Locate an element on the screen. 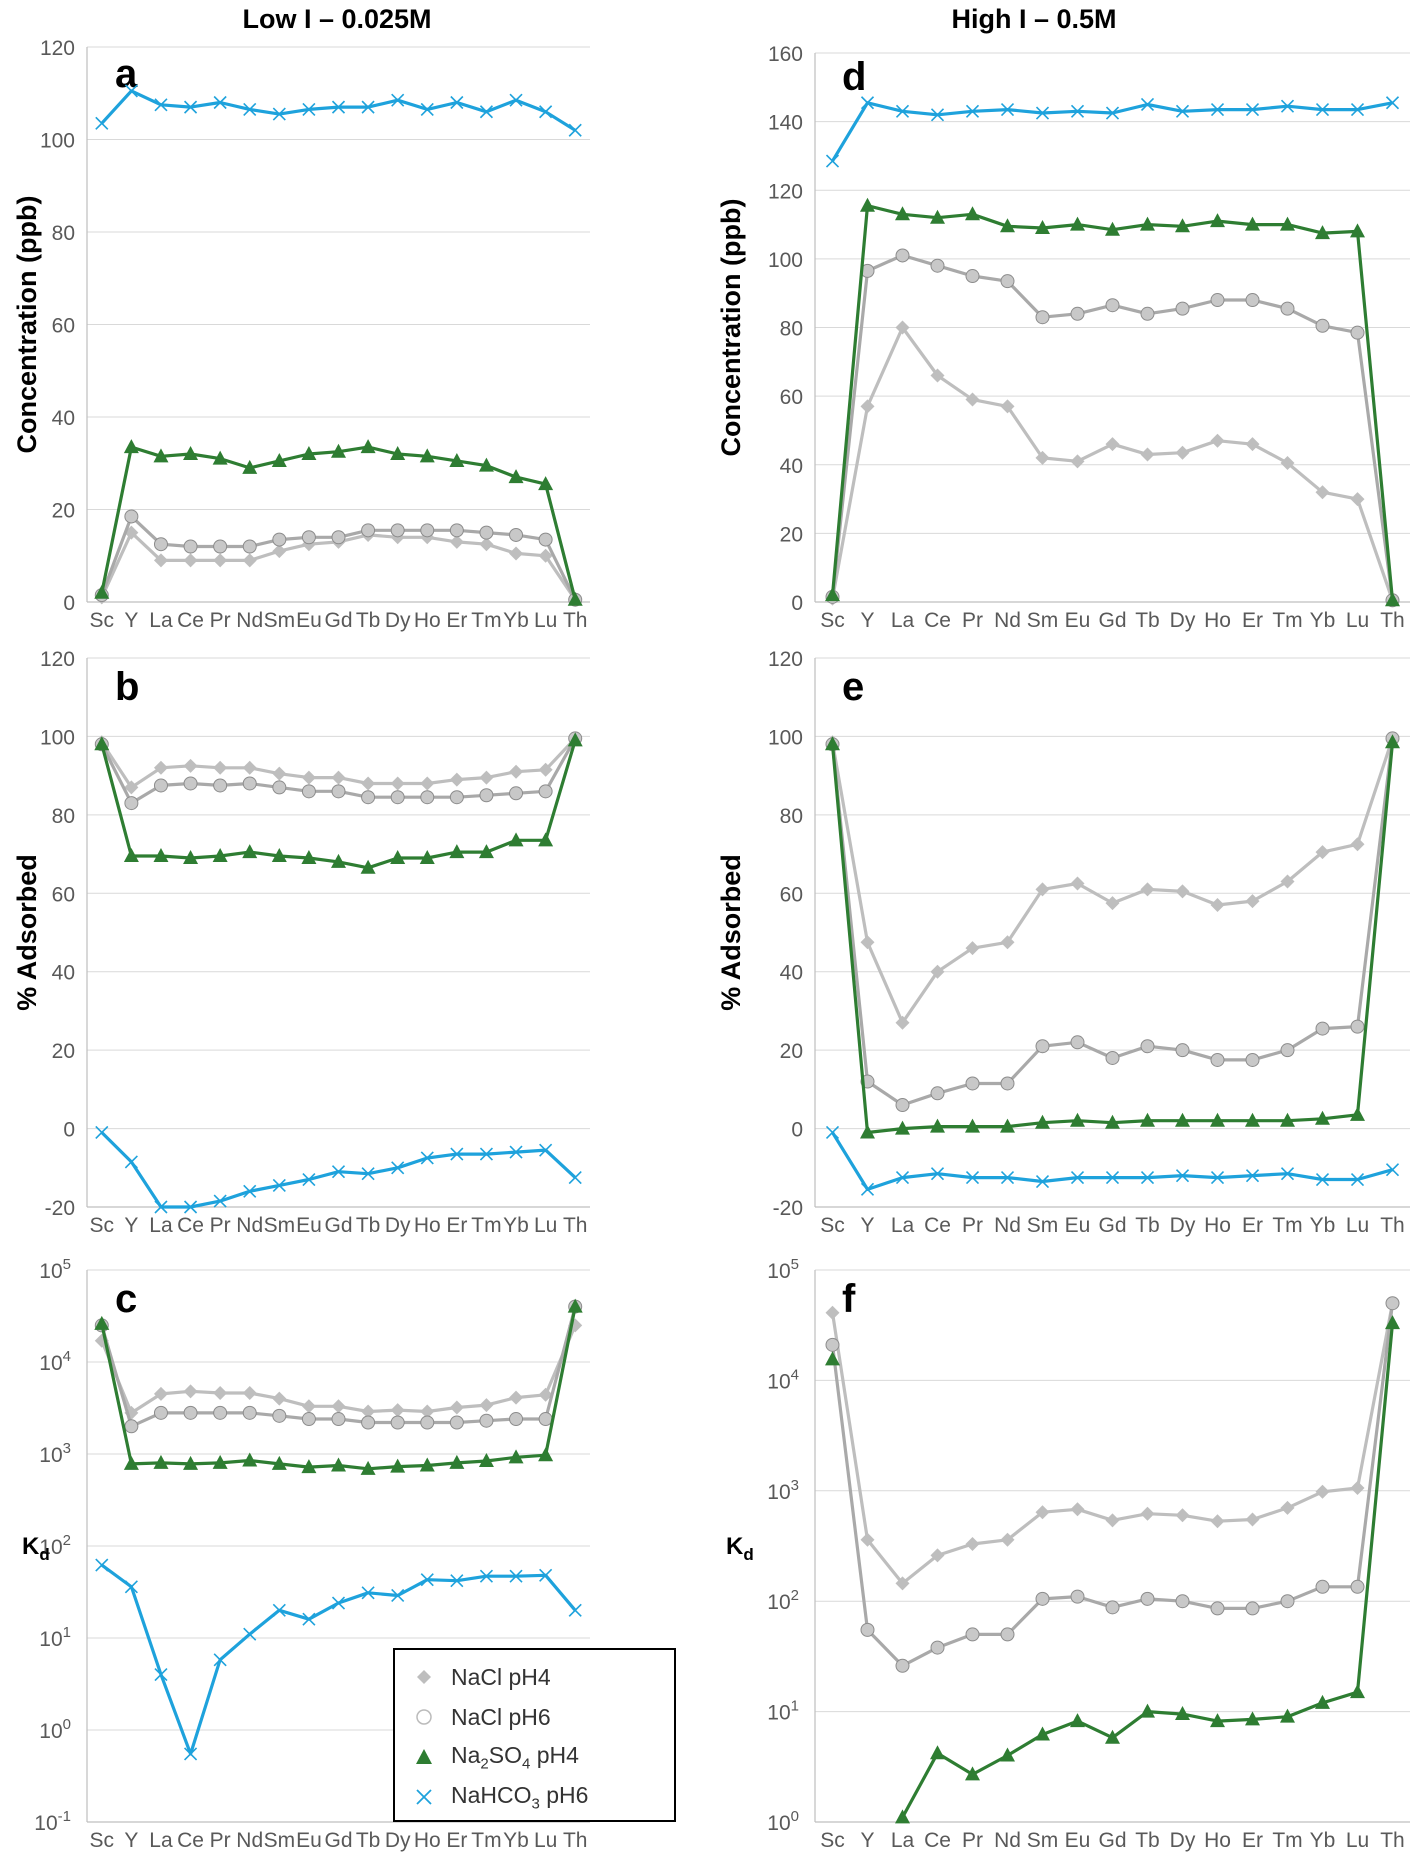 The height and width of the screenshot is (1870, 1417). y-tick-label: 104 is located at coordinates (55, 1361).